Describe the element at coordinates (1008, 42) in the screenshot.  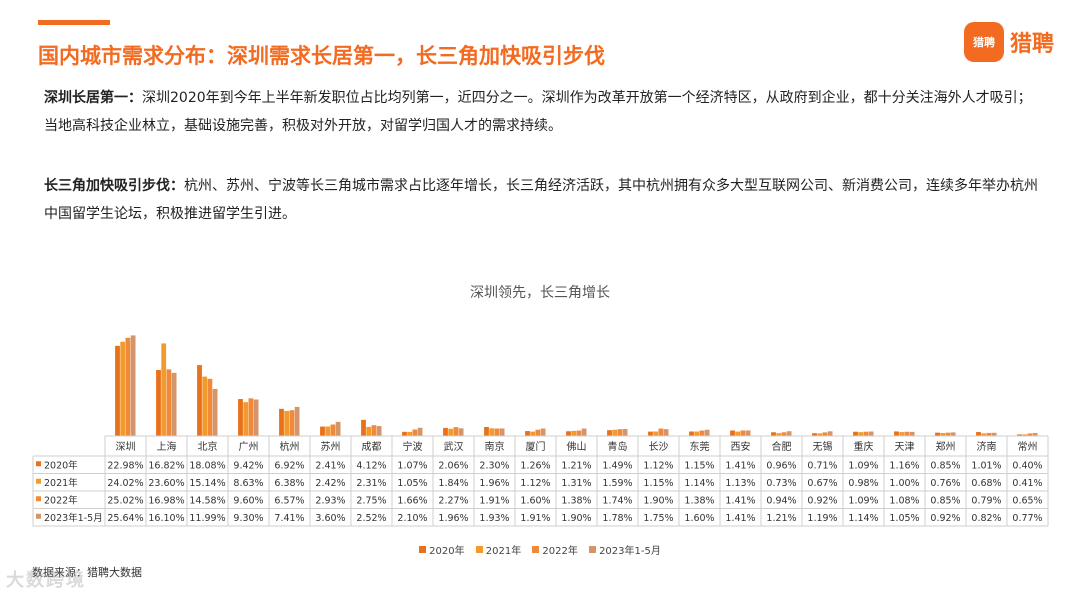
I see `brand-logo: 猎聘 猎聘` at that location.